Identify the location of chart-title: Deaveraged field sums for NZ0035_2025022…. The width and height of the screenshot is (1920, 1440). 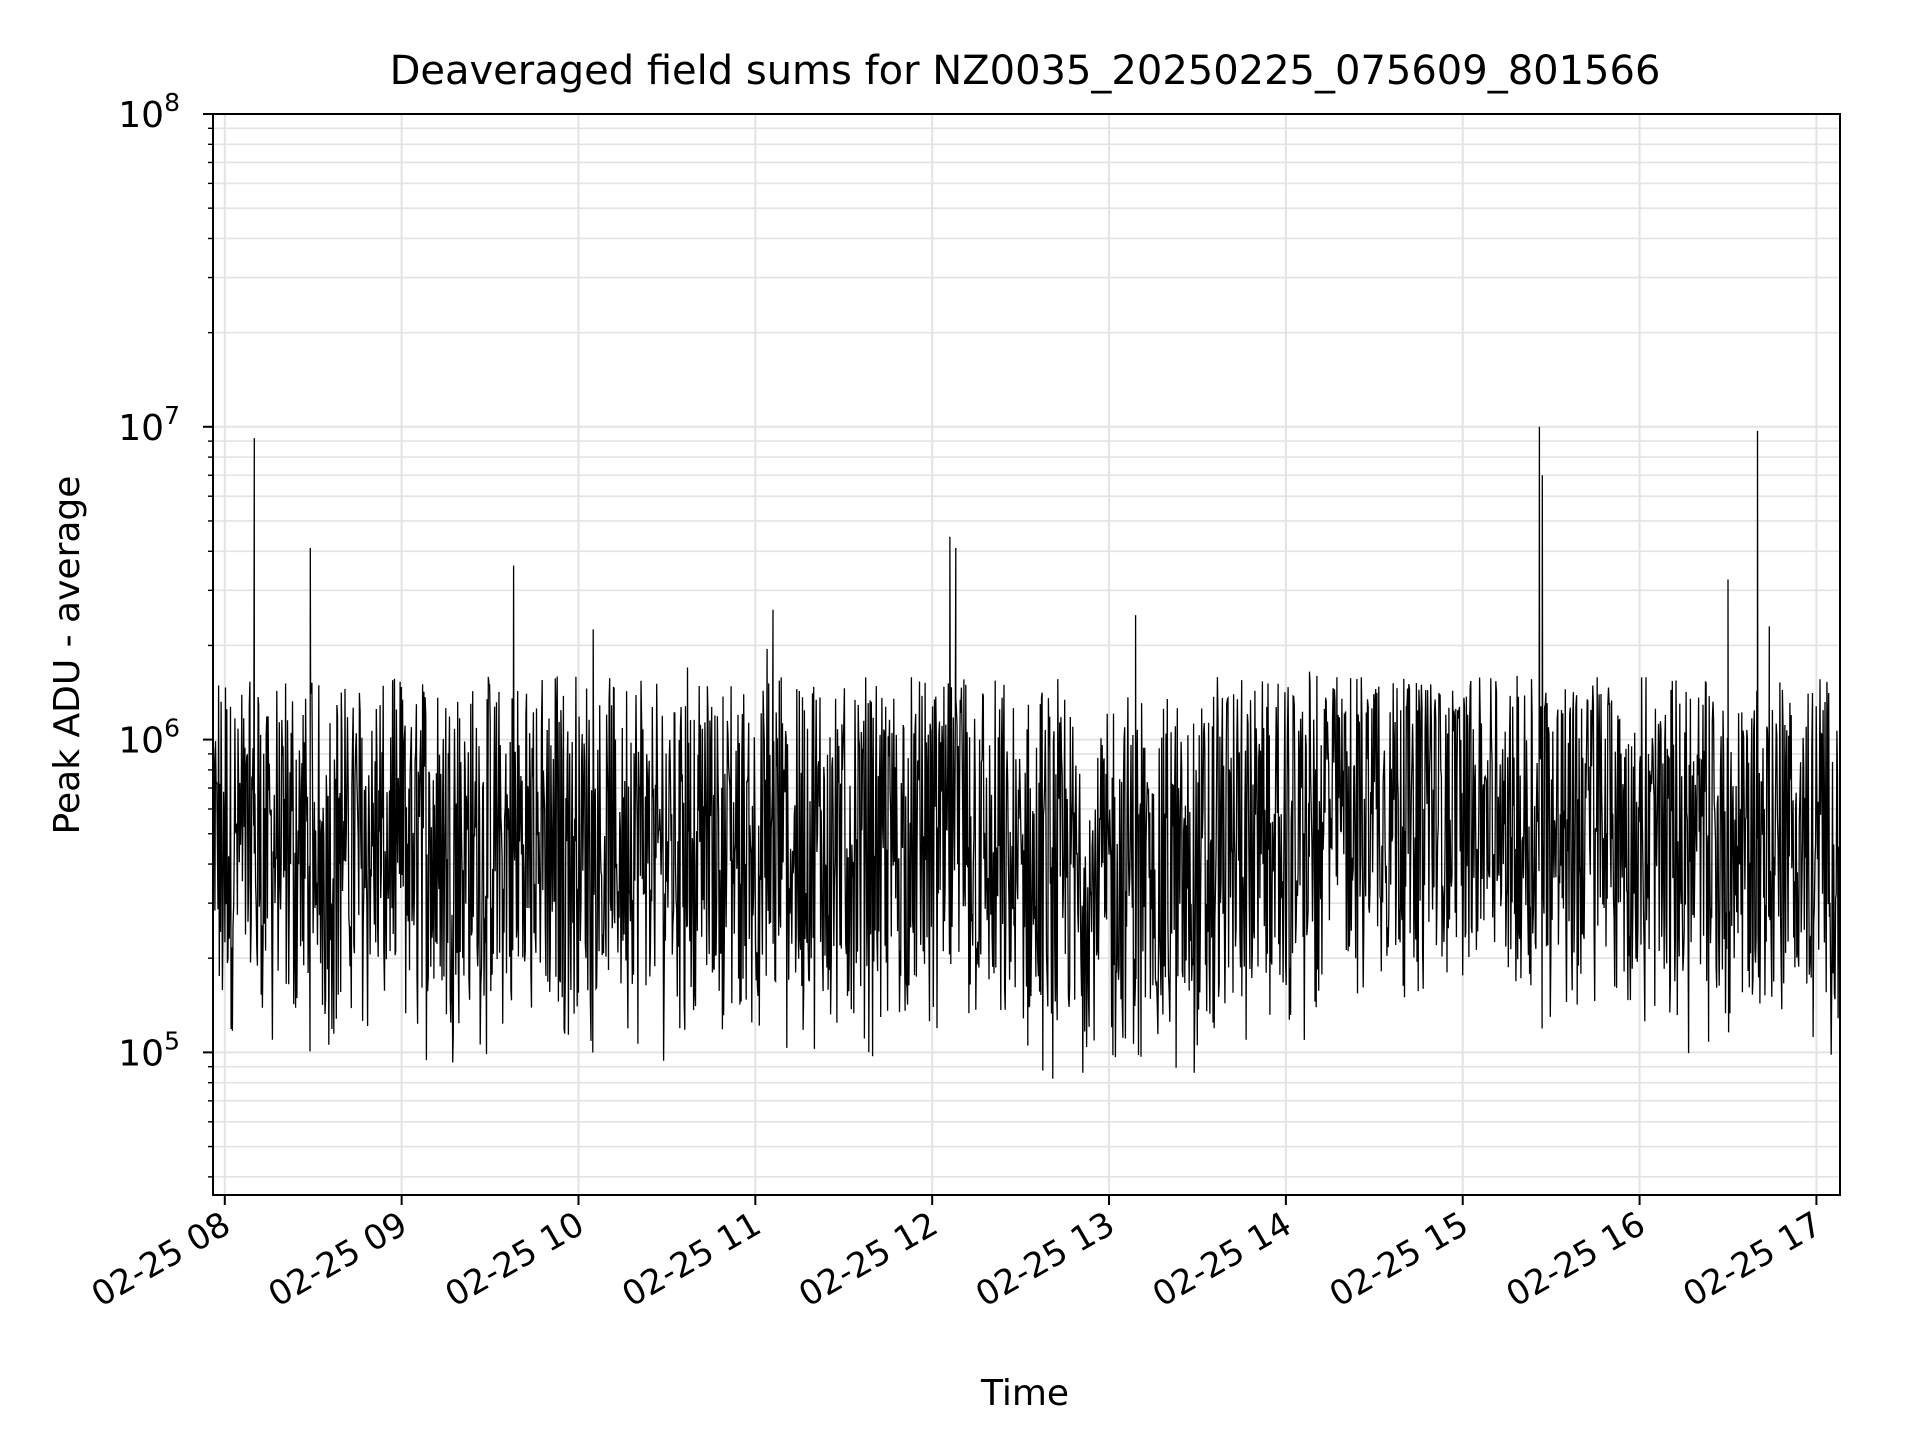
(1025, 71).